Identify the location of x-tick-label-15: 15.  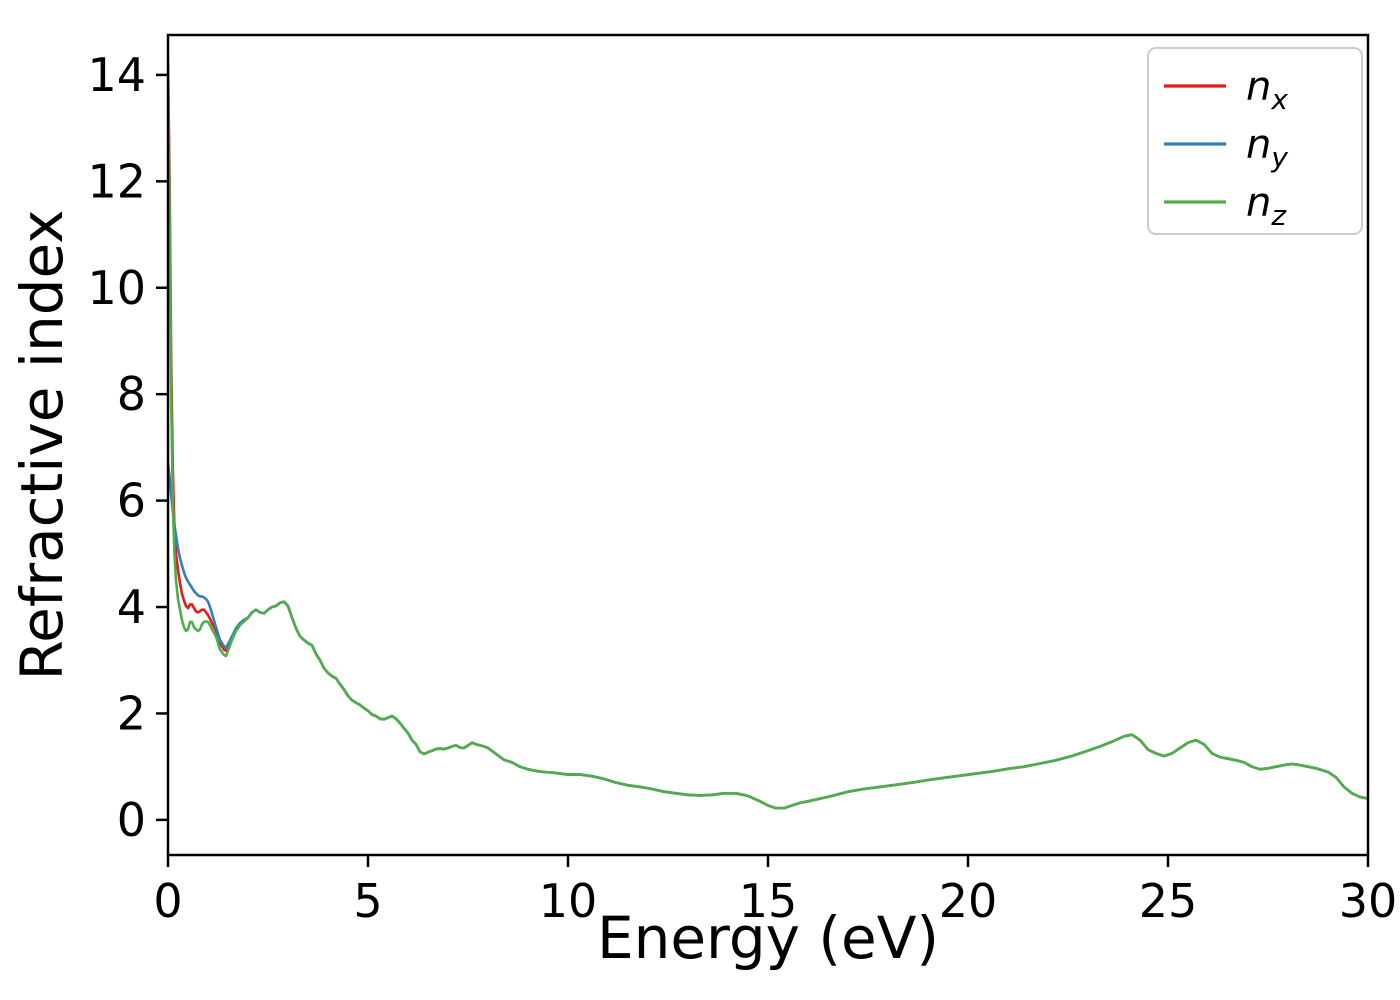
(768, 901).